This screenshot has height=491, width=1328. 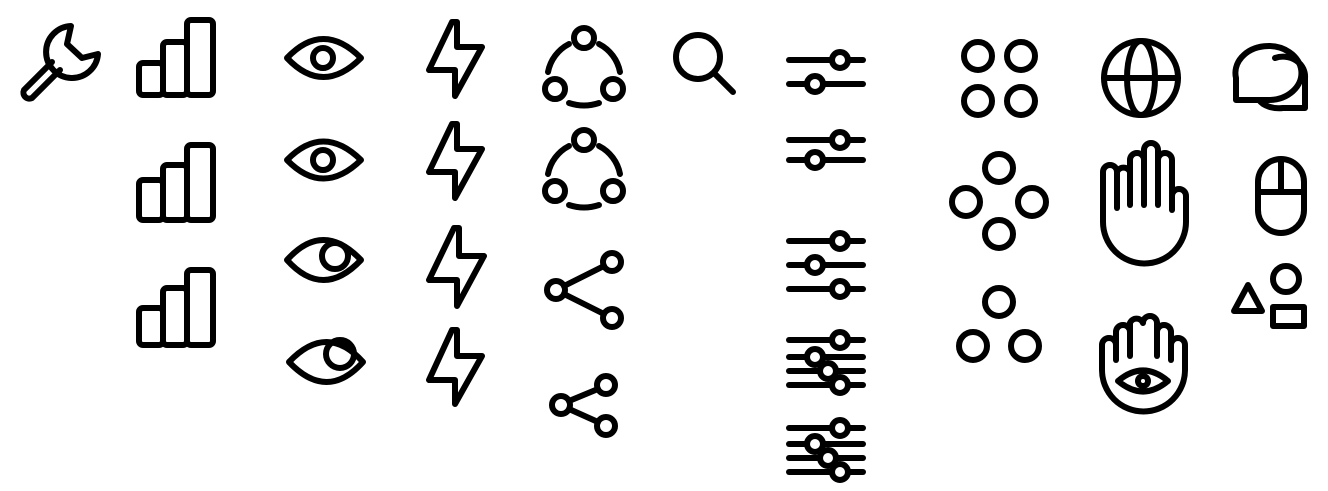 What do you see at coordinates (1270, 77) in the screenshot?
I see `chat-bubbles-icon` at bounding box center [1270, 77].